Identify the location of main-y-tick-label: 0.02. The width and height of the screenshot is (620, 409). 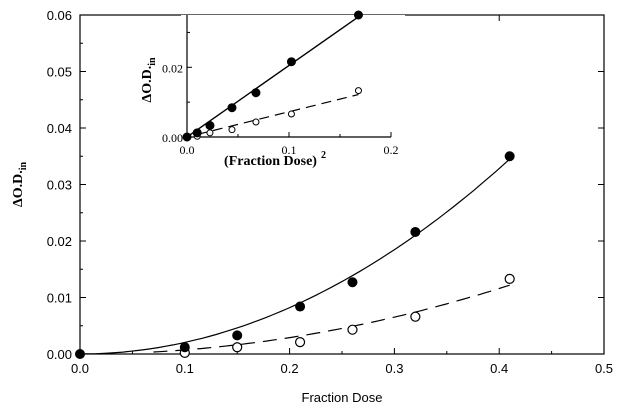
(59, 241).